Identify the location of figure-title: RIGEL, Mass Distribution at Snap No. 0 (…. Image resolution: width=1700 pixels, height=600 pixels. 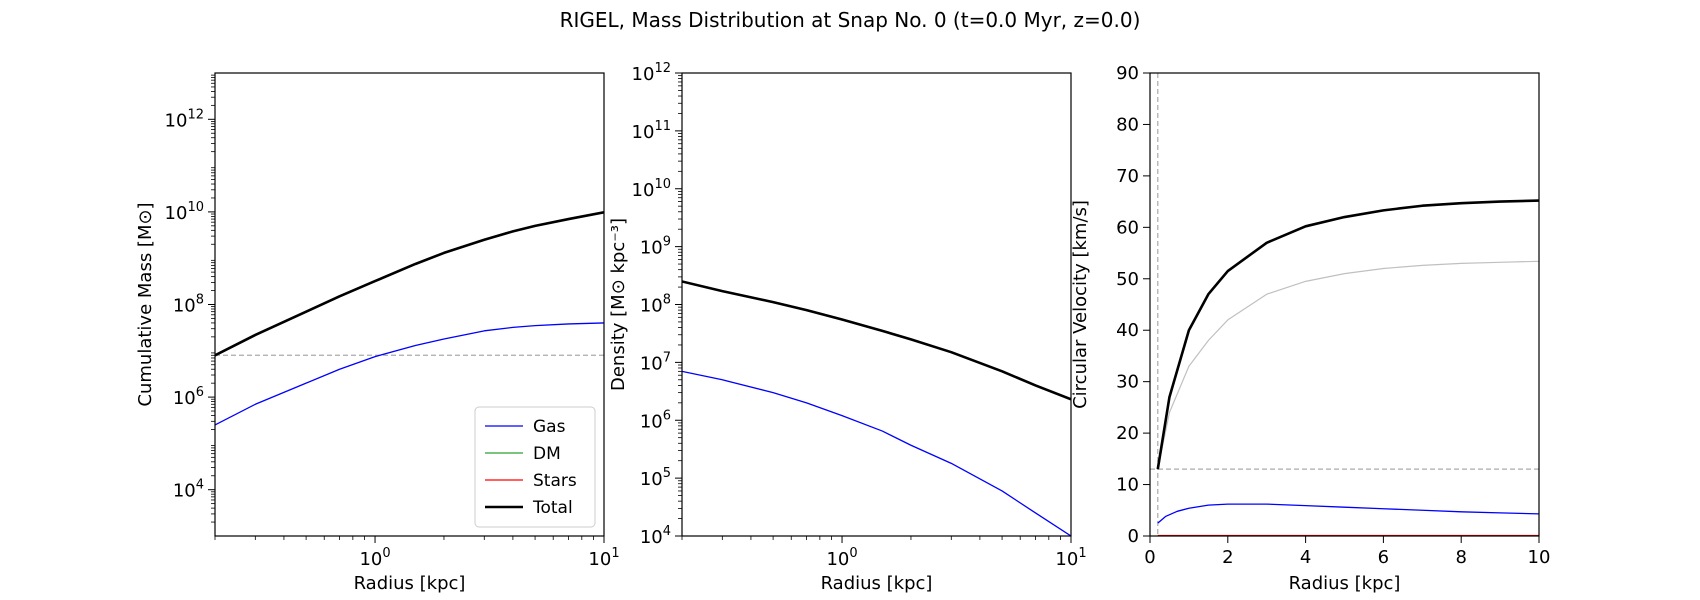
(850, 20).